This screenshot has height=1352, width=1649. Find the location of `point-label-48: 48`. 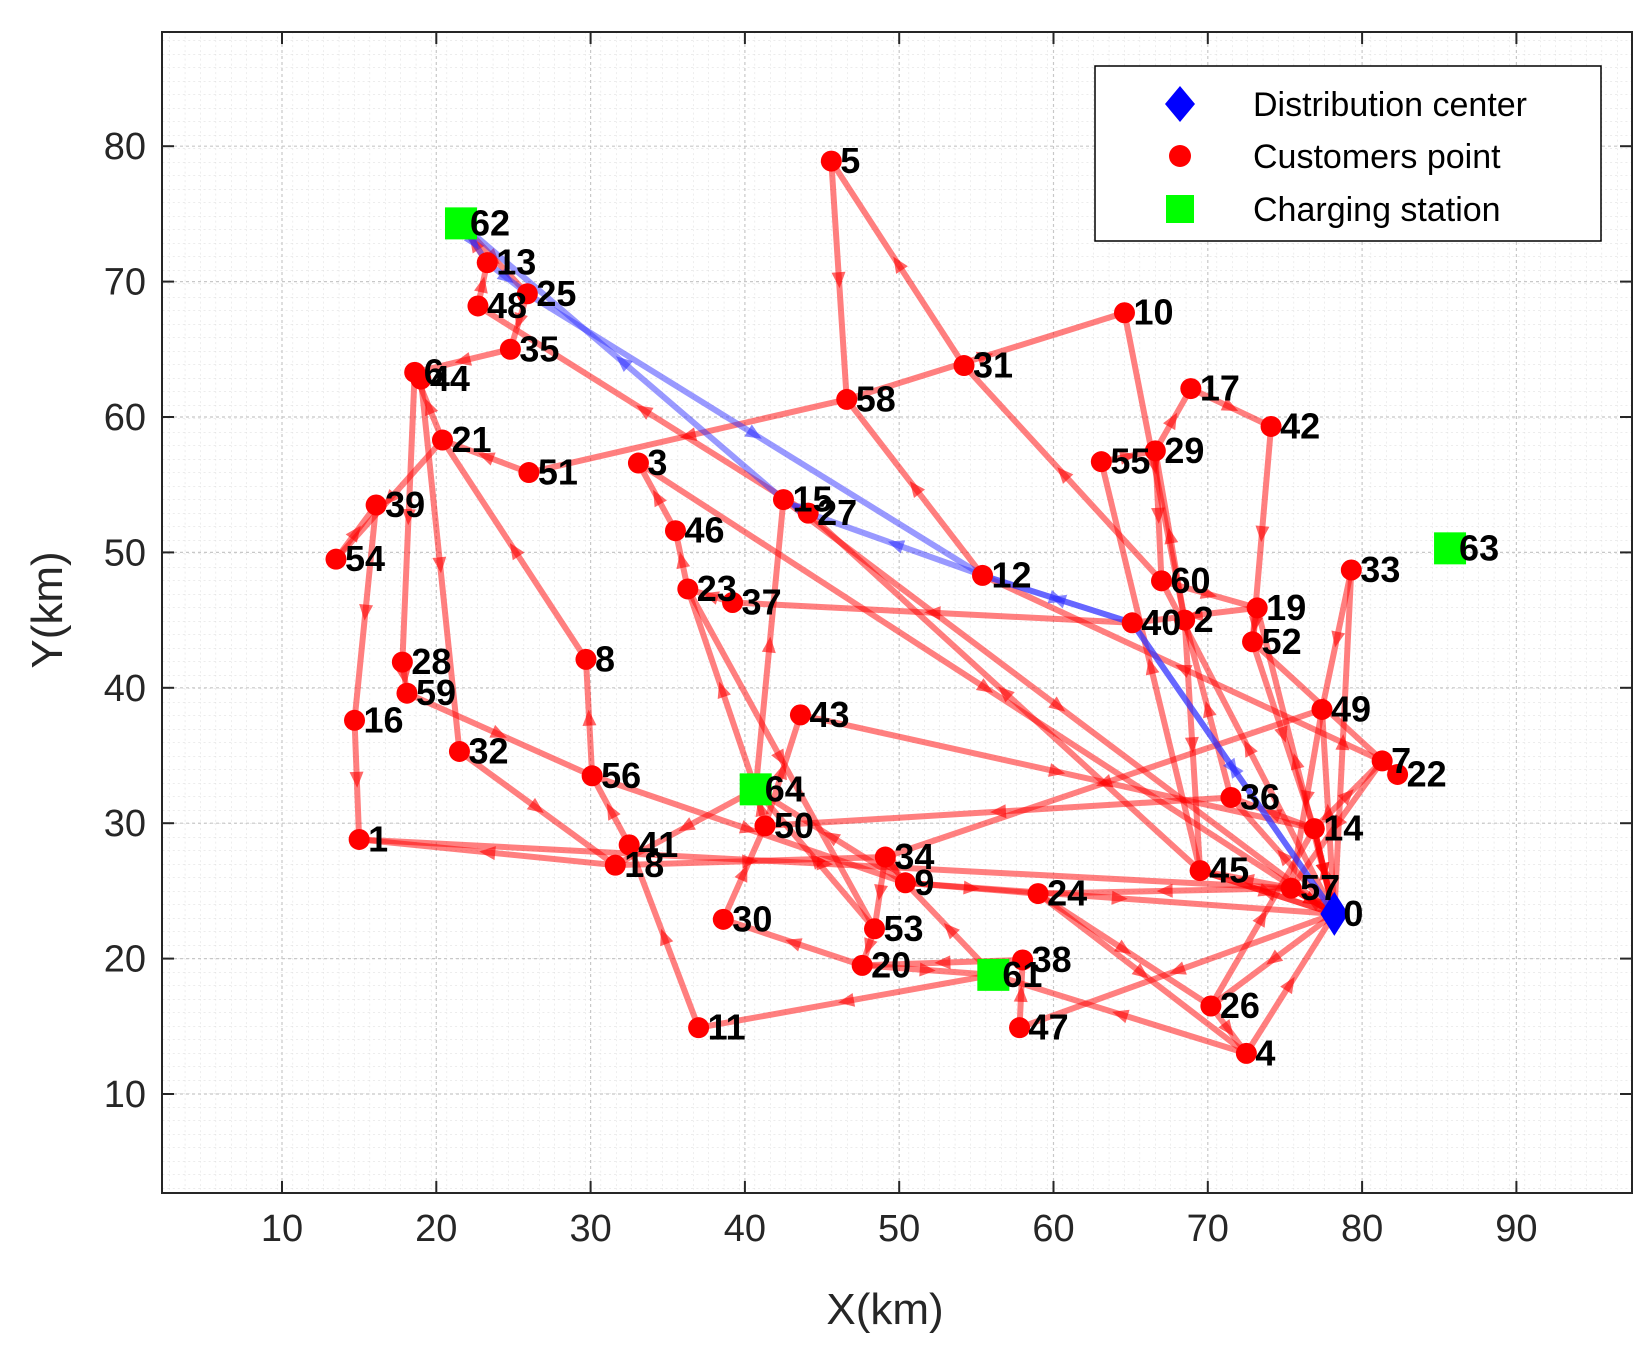

point-label-48: 48 is located at coordinates (507, 305).